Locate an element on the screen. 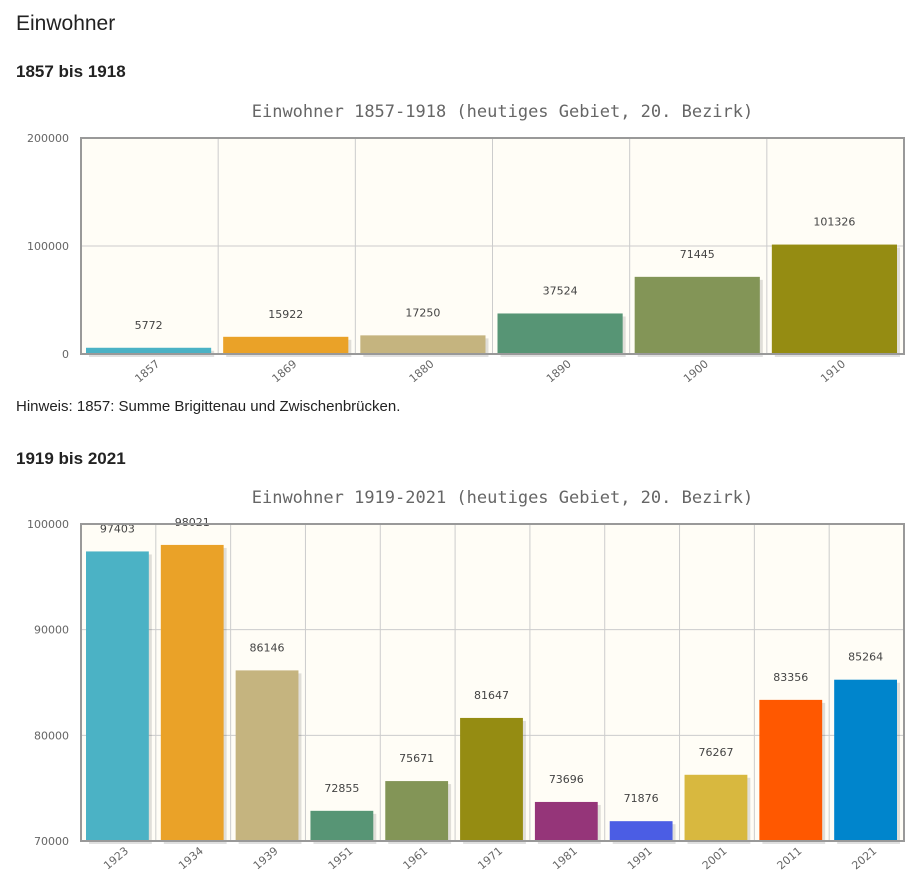  data-label: 15922 is located at coordinates (285, 314).